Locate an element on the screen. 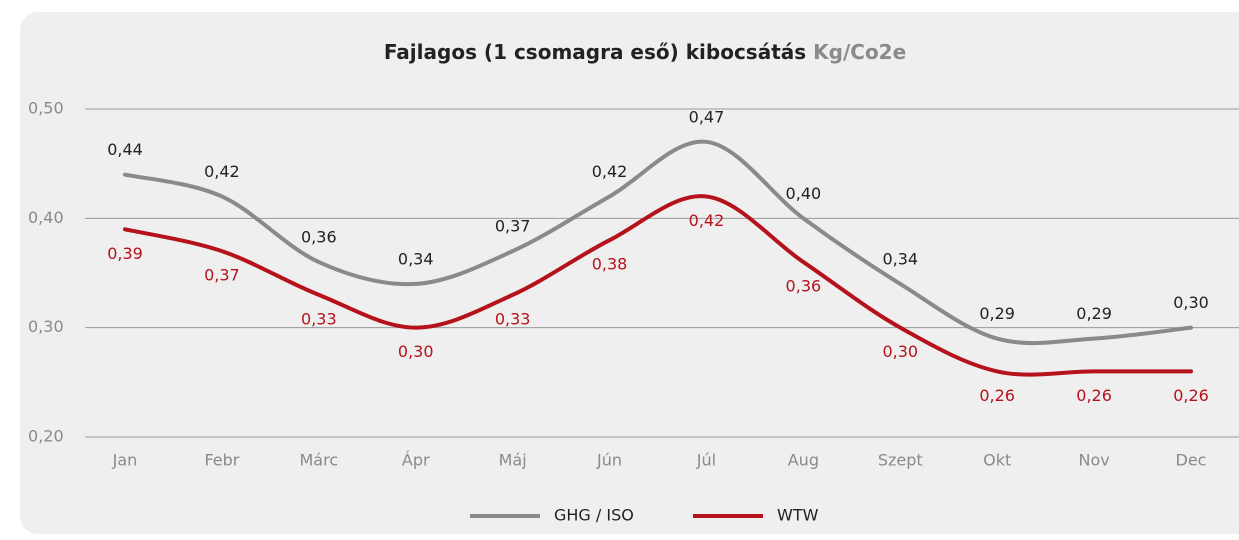 This screenshot has height=540, width=1239. x-tick-label: Márc is located at coordinates (318, 460).